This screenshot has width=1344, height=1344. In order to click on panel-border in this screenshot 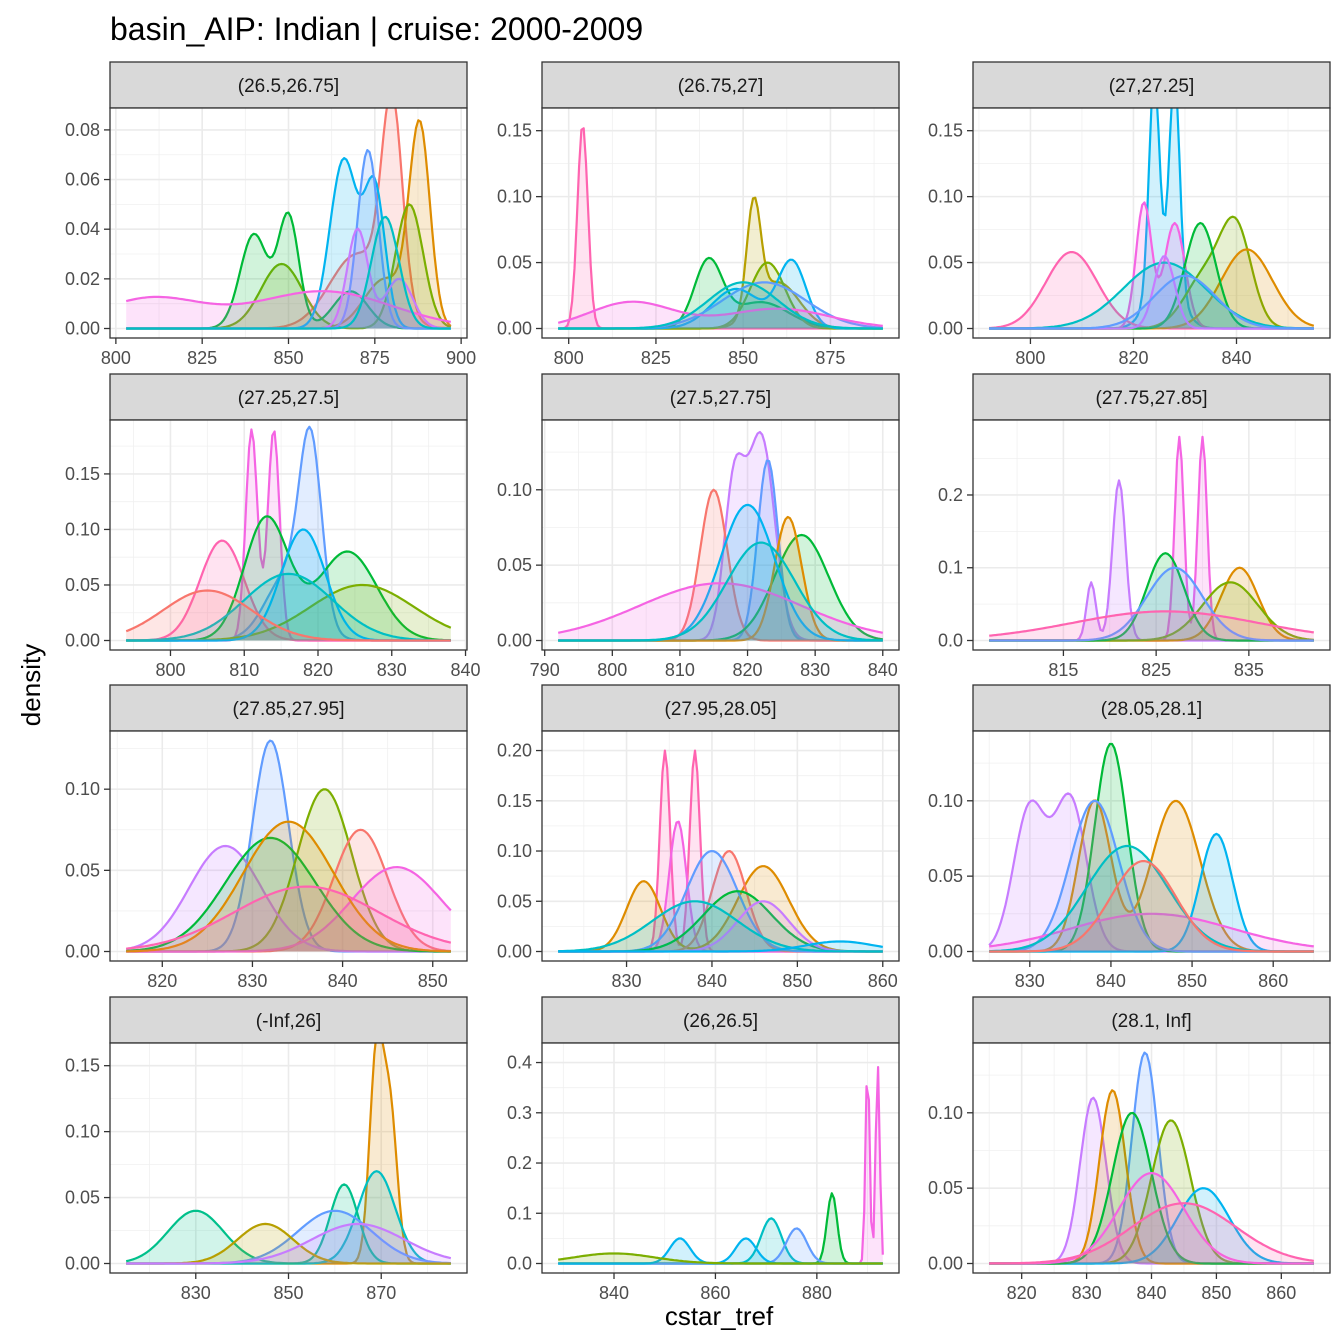, I will do `click(720, 846)`.